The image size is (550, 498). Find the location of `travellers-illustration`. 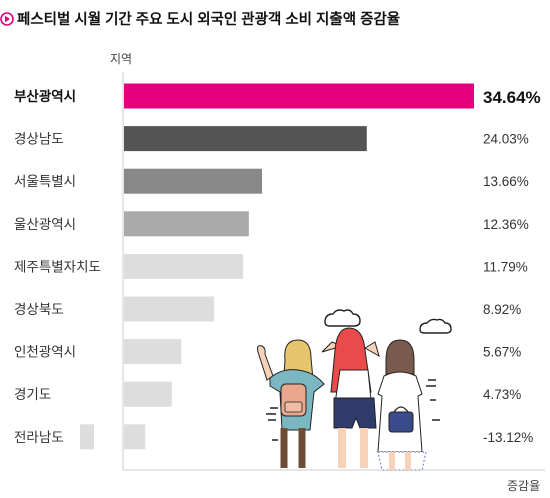

travellers-illustration is located at coordinates (354, 390).